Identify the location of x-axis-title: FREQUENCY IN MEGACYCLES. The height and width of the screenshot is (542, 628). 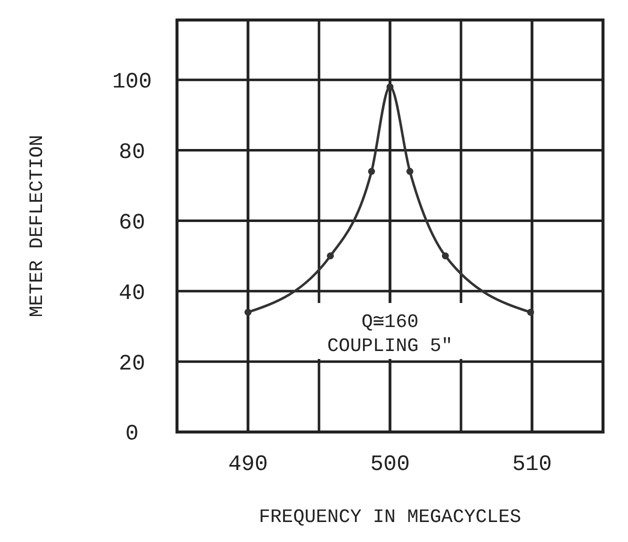
(390, 517).